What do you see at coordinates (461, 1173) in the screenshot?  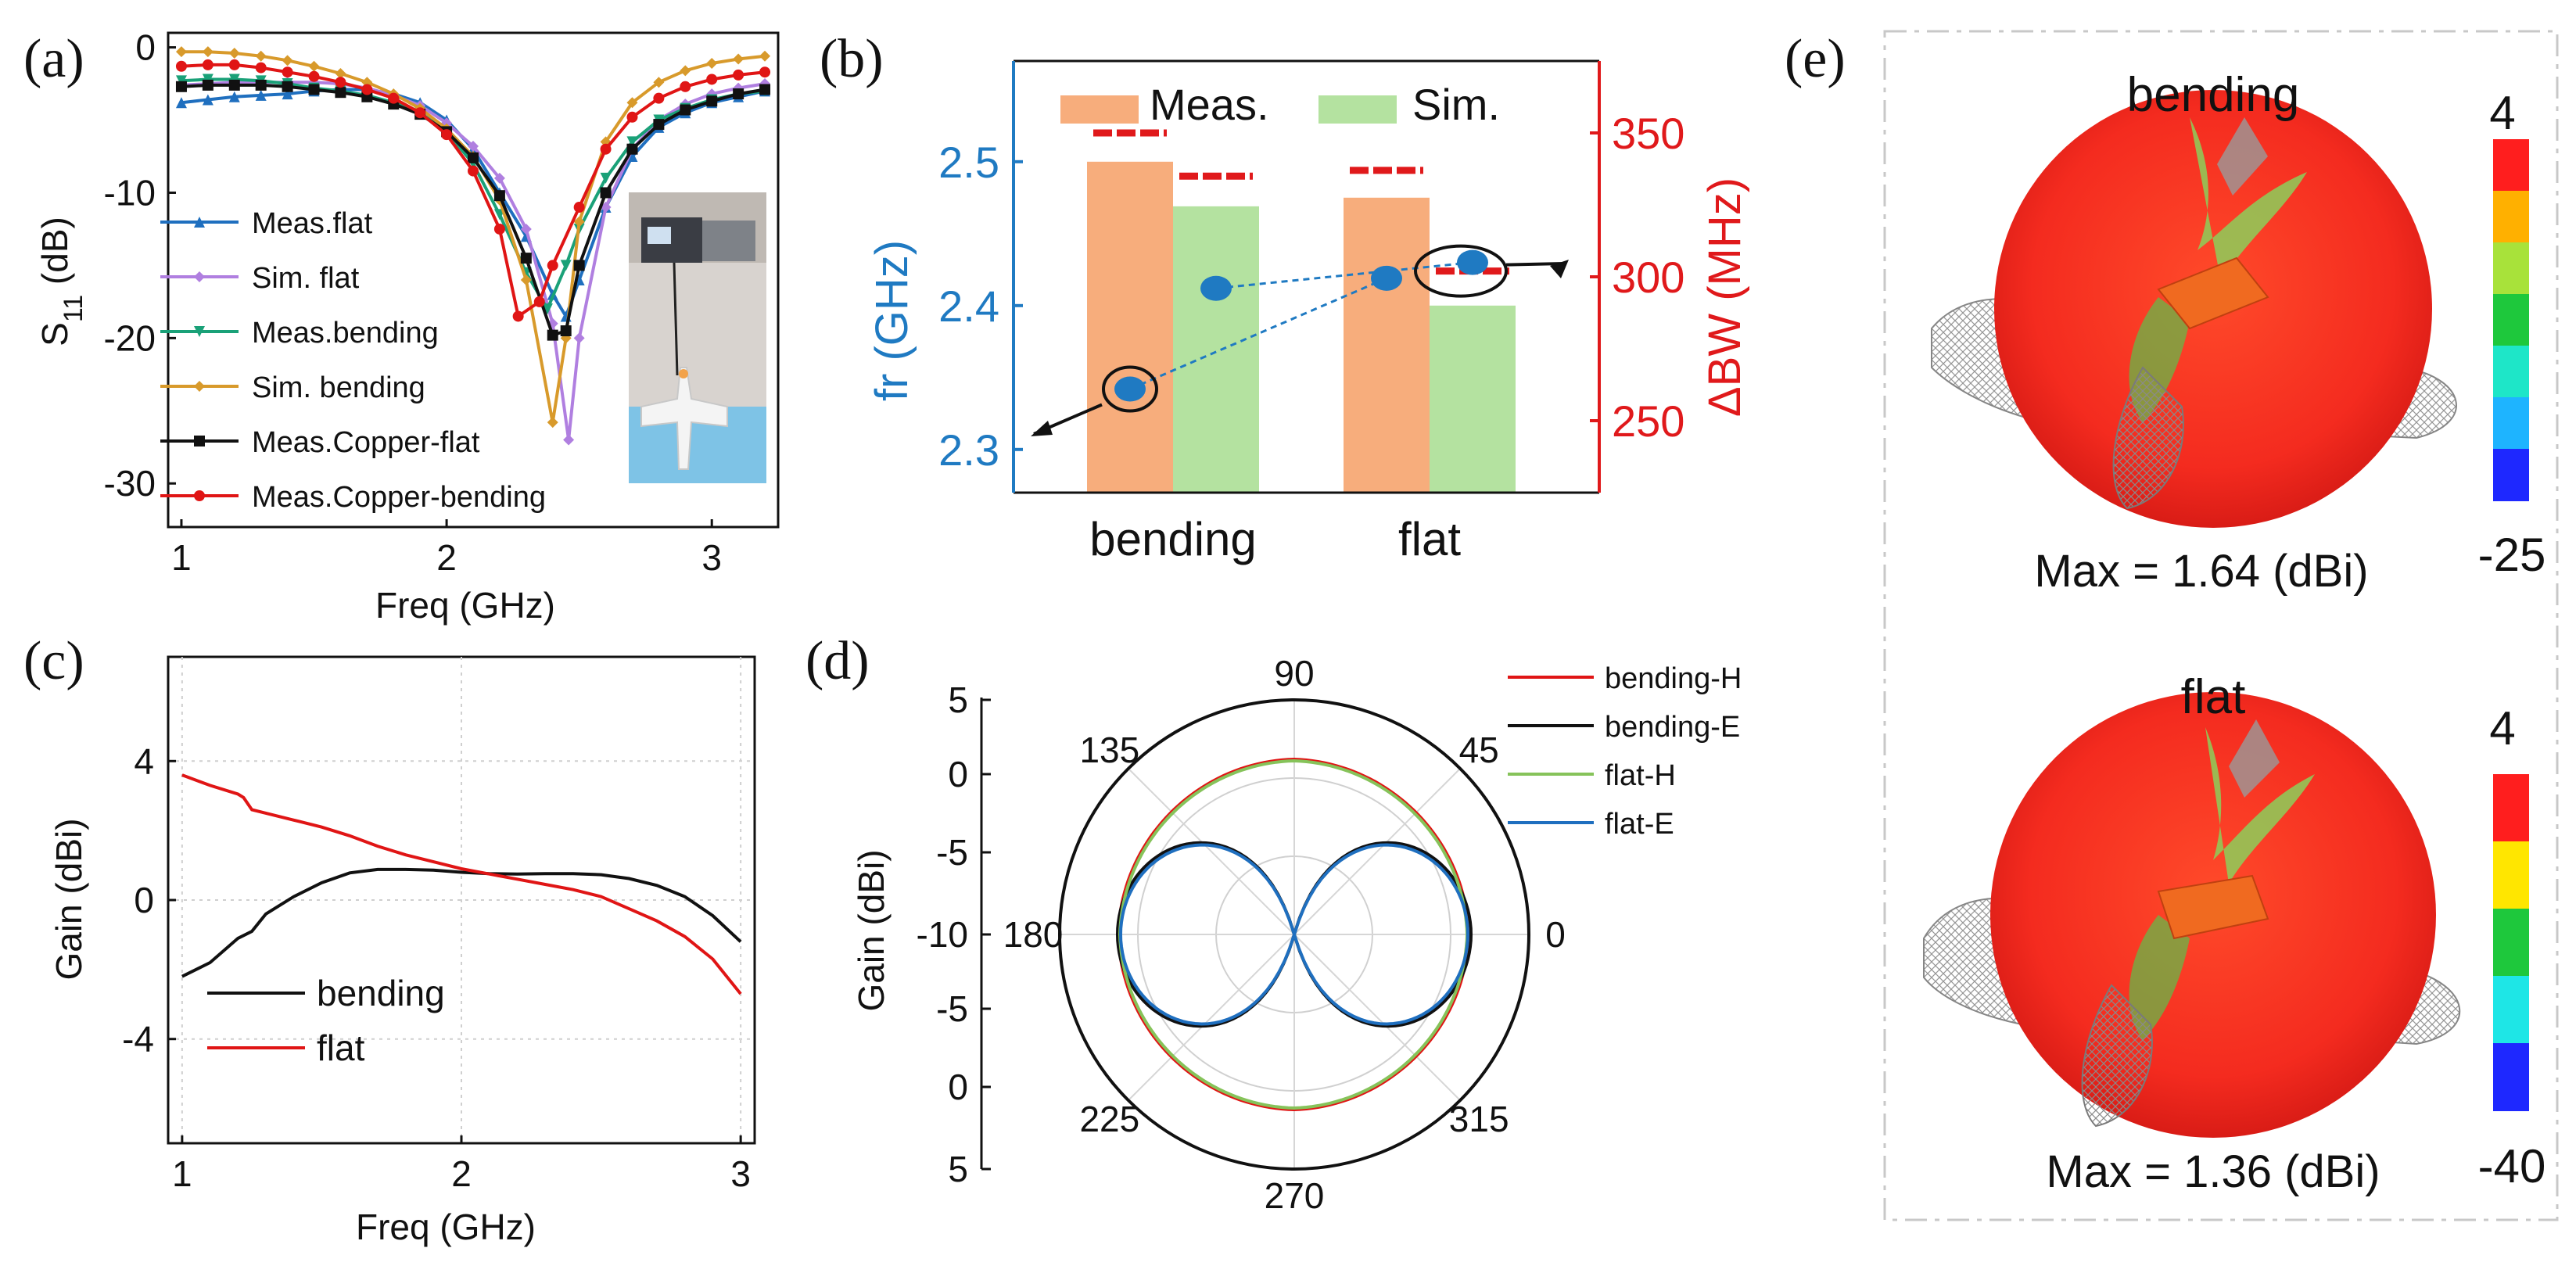 I see `x-tick-label-c: 2` at bounding box center [461, 1173].